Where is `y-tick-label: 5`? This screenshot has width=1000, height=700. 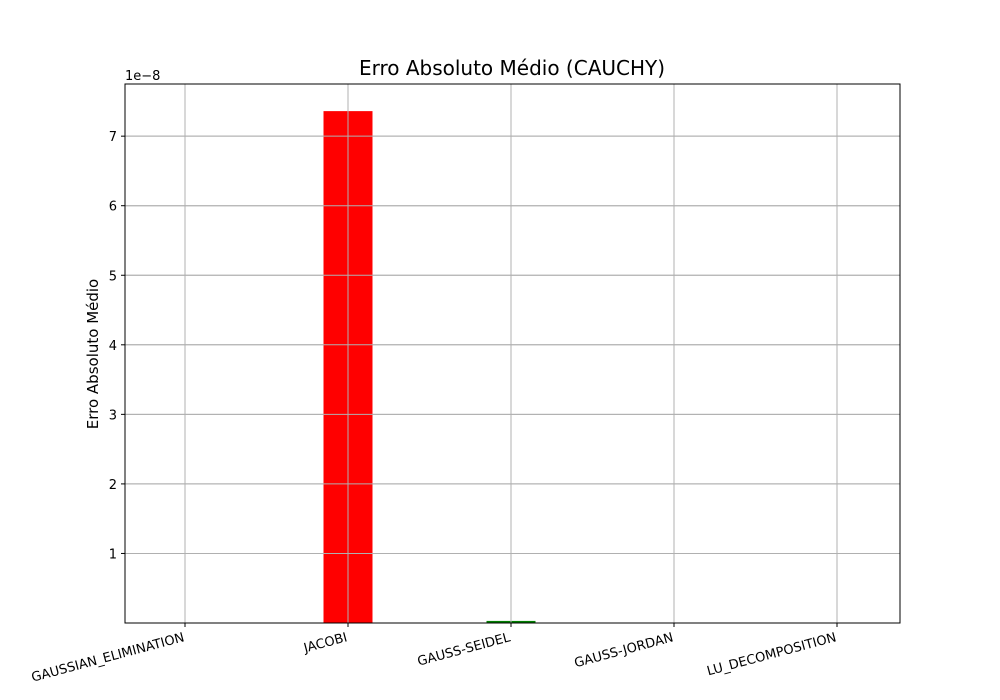 y-tick-label: 5 is located at coordinates (113, 276).